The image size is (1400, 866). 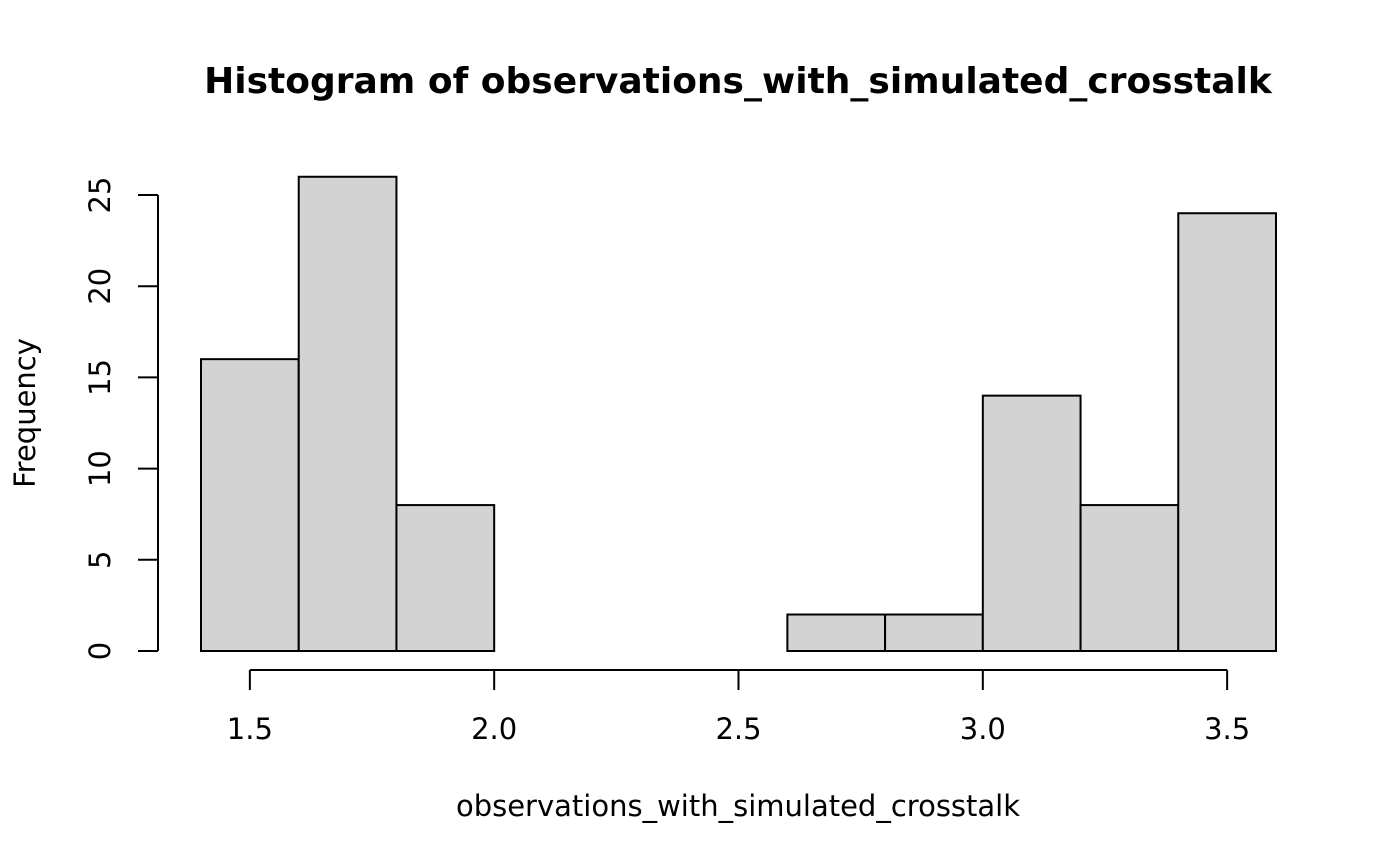 What do you see at coordinates (738, 707) in the screenshot?
I see `x-axis: 1.5 2.0 2.5 3.0 3.5` at bounding box center [738, 707].